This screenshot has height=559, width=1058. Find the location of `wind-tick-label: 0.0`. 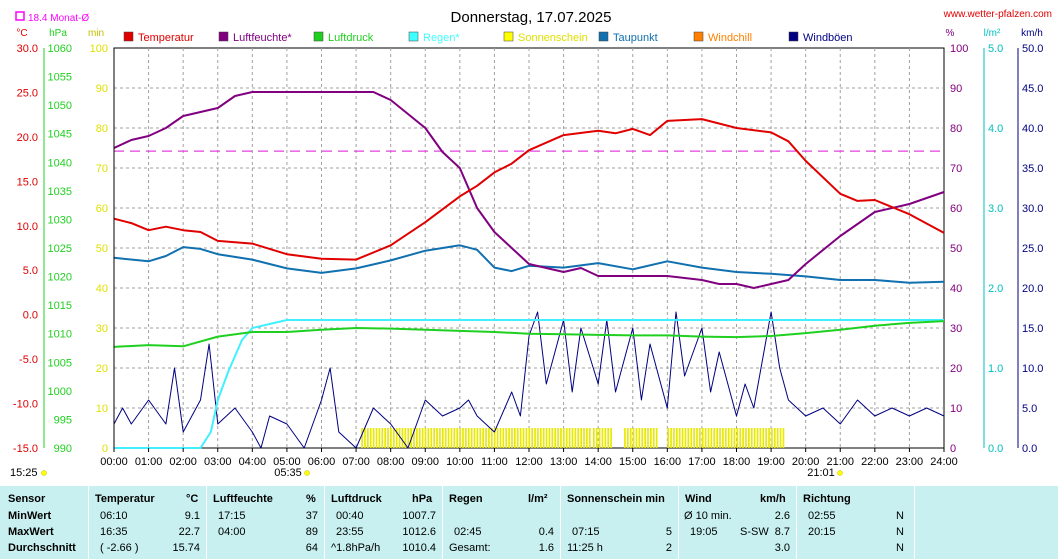

wind-tick-label: 0.0 is located at coordinates (1029, 449).